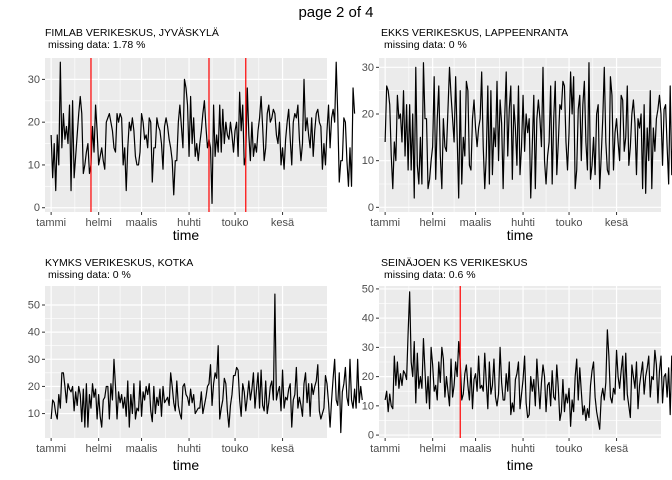 The image size is (672, 480). What do you see at coordinates (132, 33) in the screenshot?
I see `chart-title: FIMLAB VERIKESKUS, JYVÄSKYLÄ` at bounding box center [132, 33].